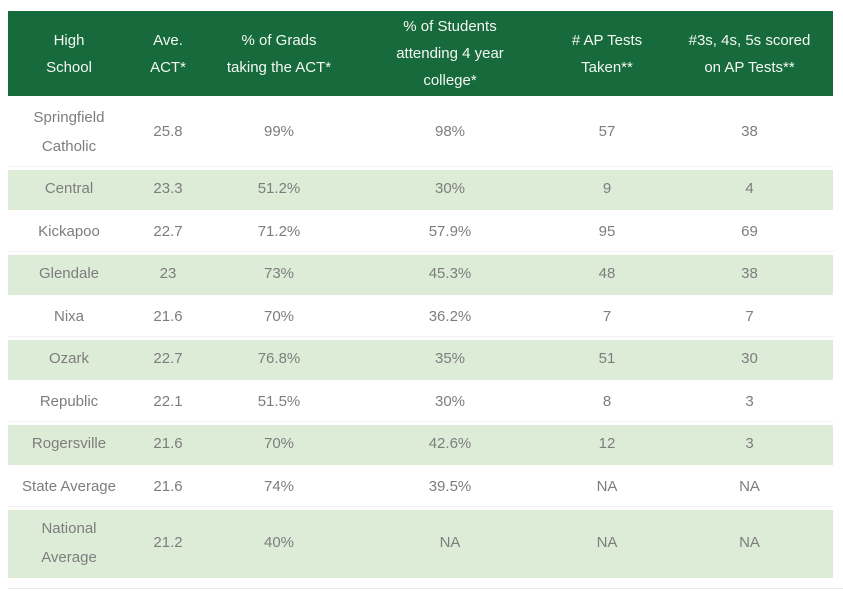 The height and width of the screenshot is (597, 843). Describe the element at coordinates (279, 402) in the screenshot. I see `table-cell: 51.5%` at that location.